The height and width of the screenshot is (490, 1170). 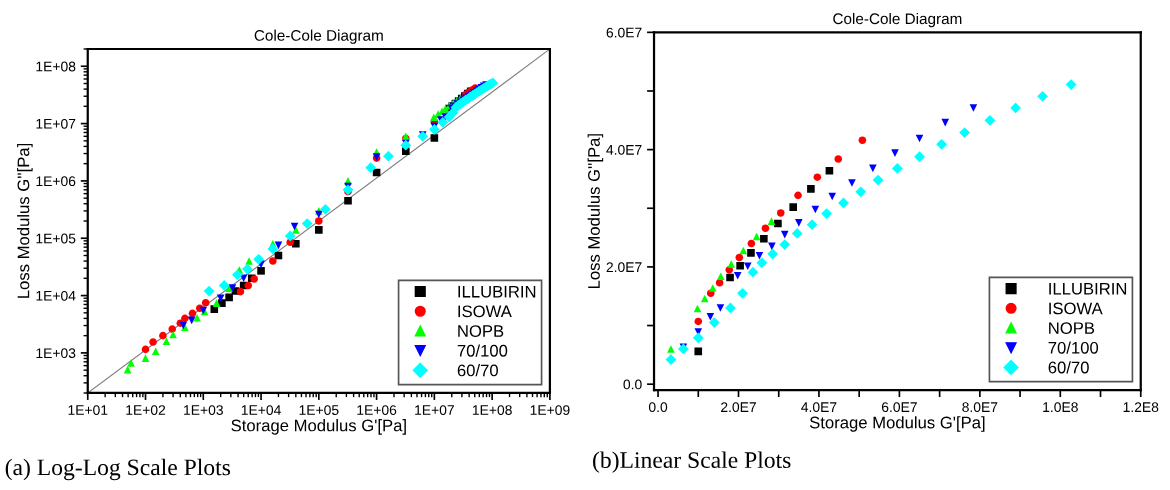 I want to click on text: (a) Log-Log Scale Plots, so click(x=118, y=469).